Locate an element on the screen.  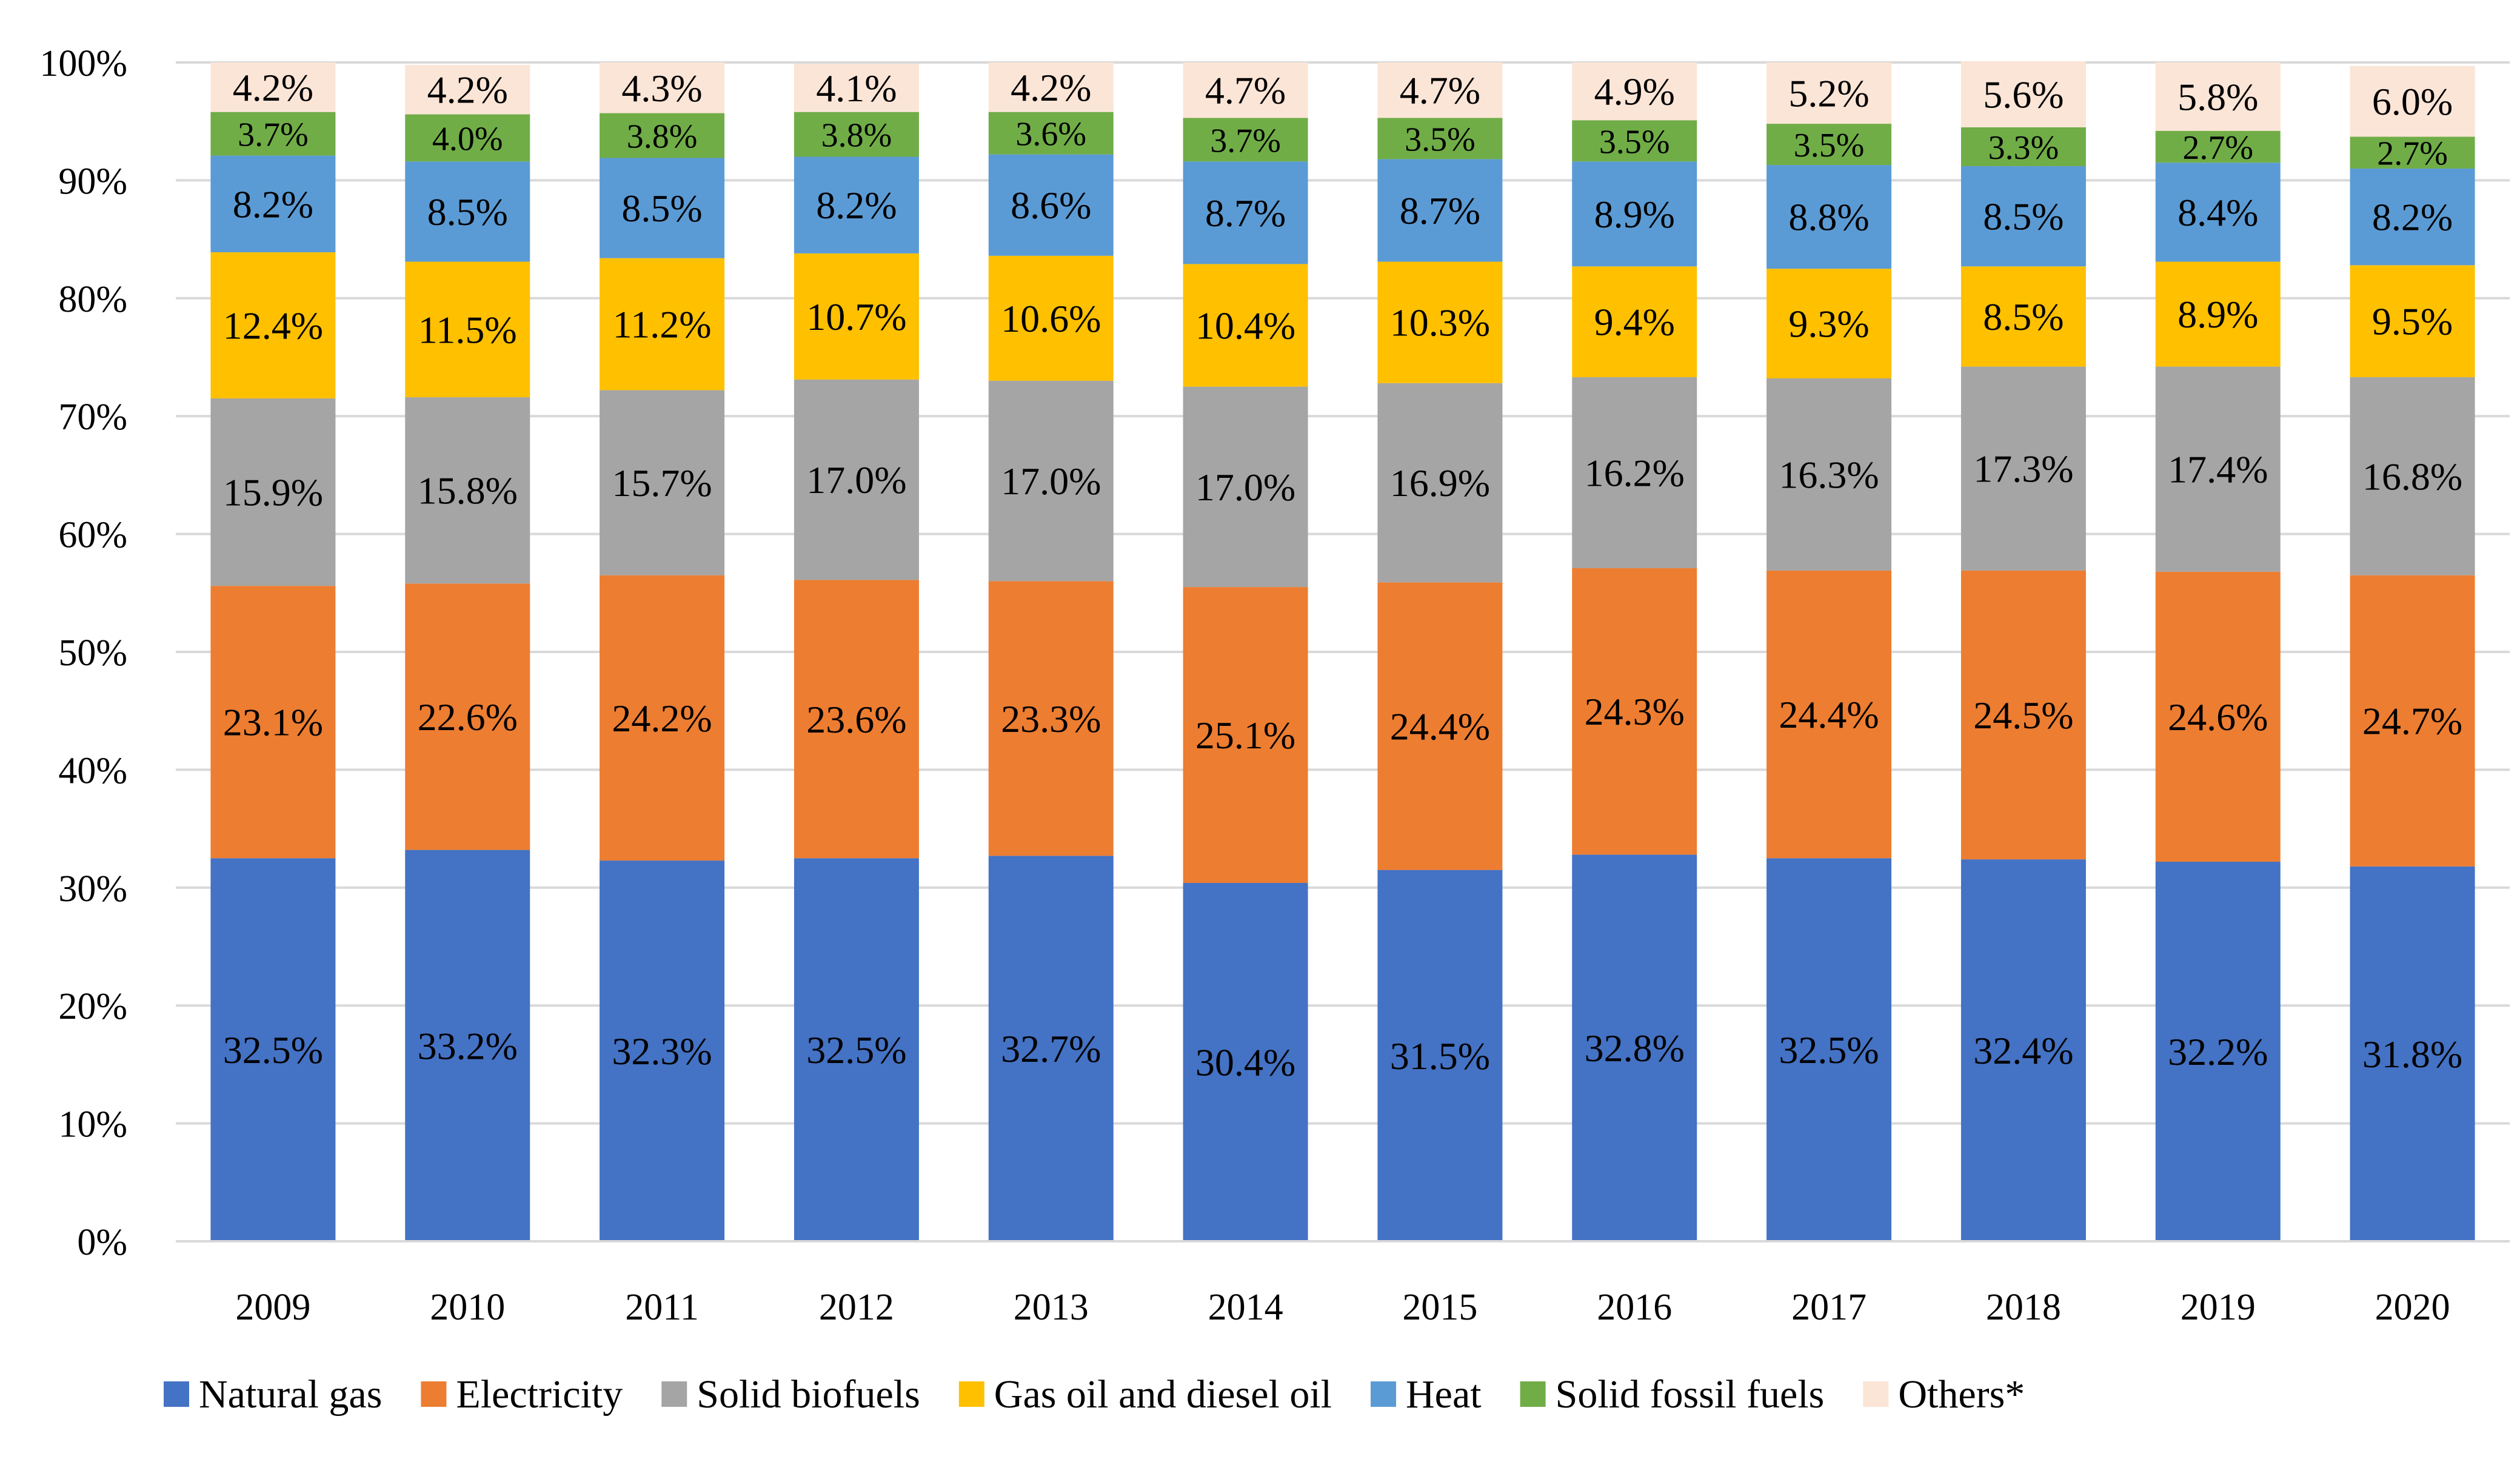
data-label: 22.6% is located at coordinates (468, 717).